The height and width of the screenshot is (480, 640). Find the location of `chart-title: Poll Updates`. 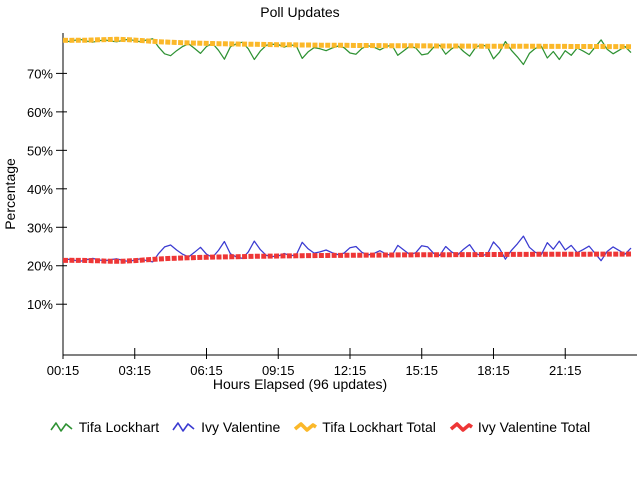

chart-title: Poll Updates is located at coordinates (299, 12).